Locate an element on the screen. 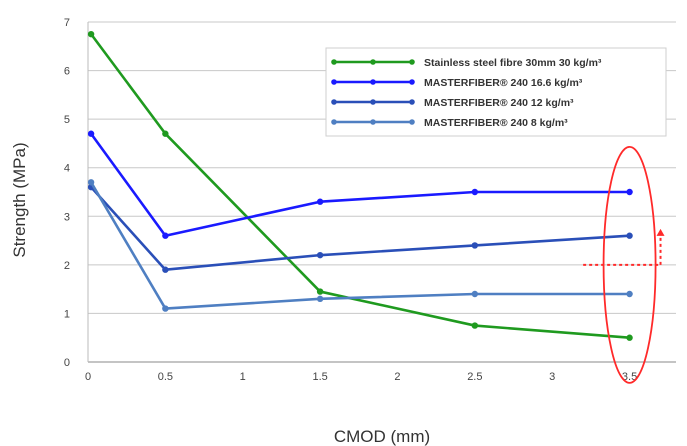  x-axis-label: CMOD (mm) is located at coordinates (382, 436).